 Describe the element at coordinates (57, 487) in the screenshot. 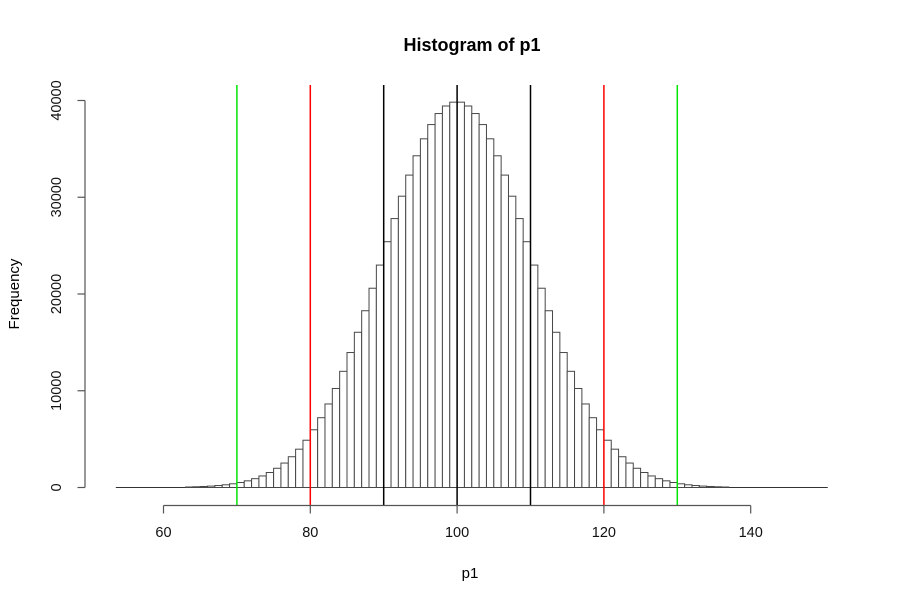

I see `y-tick-label: 0` at that location.